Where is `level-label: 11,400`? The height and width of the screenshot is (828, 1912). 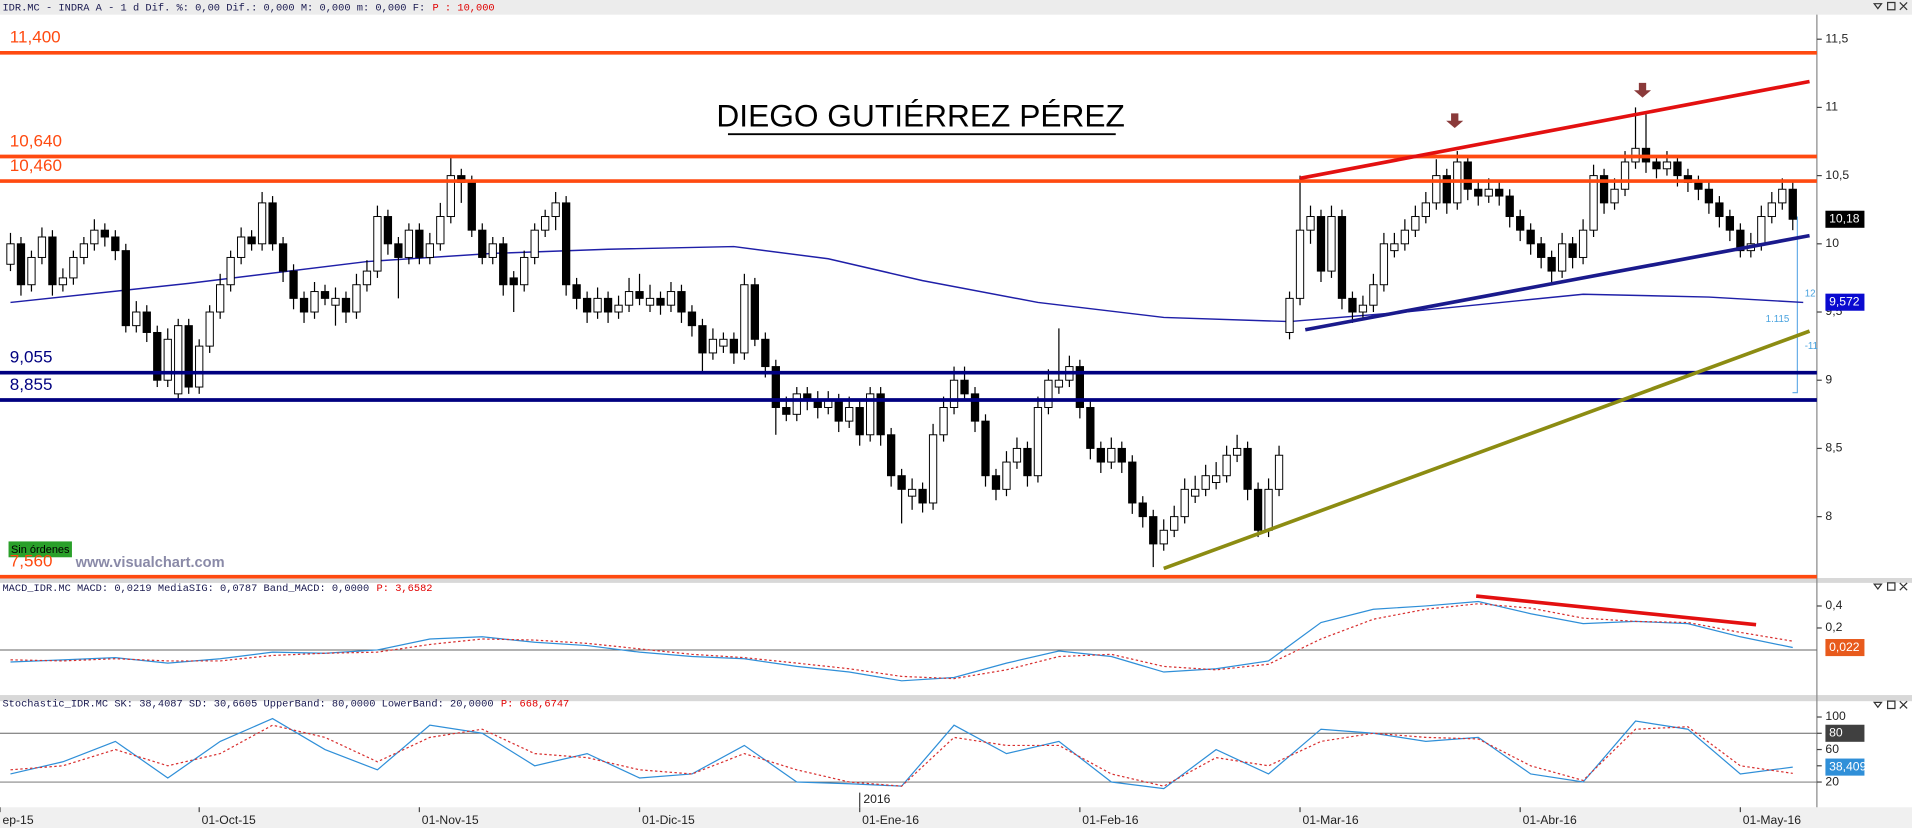
level-label: 11,400 is located at coordinates (35, 37).